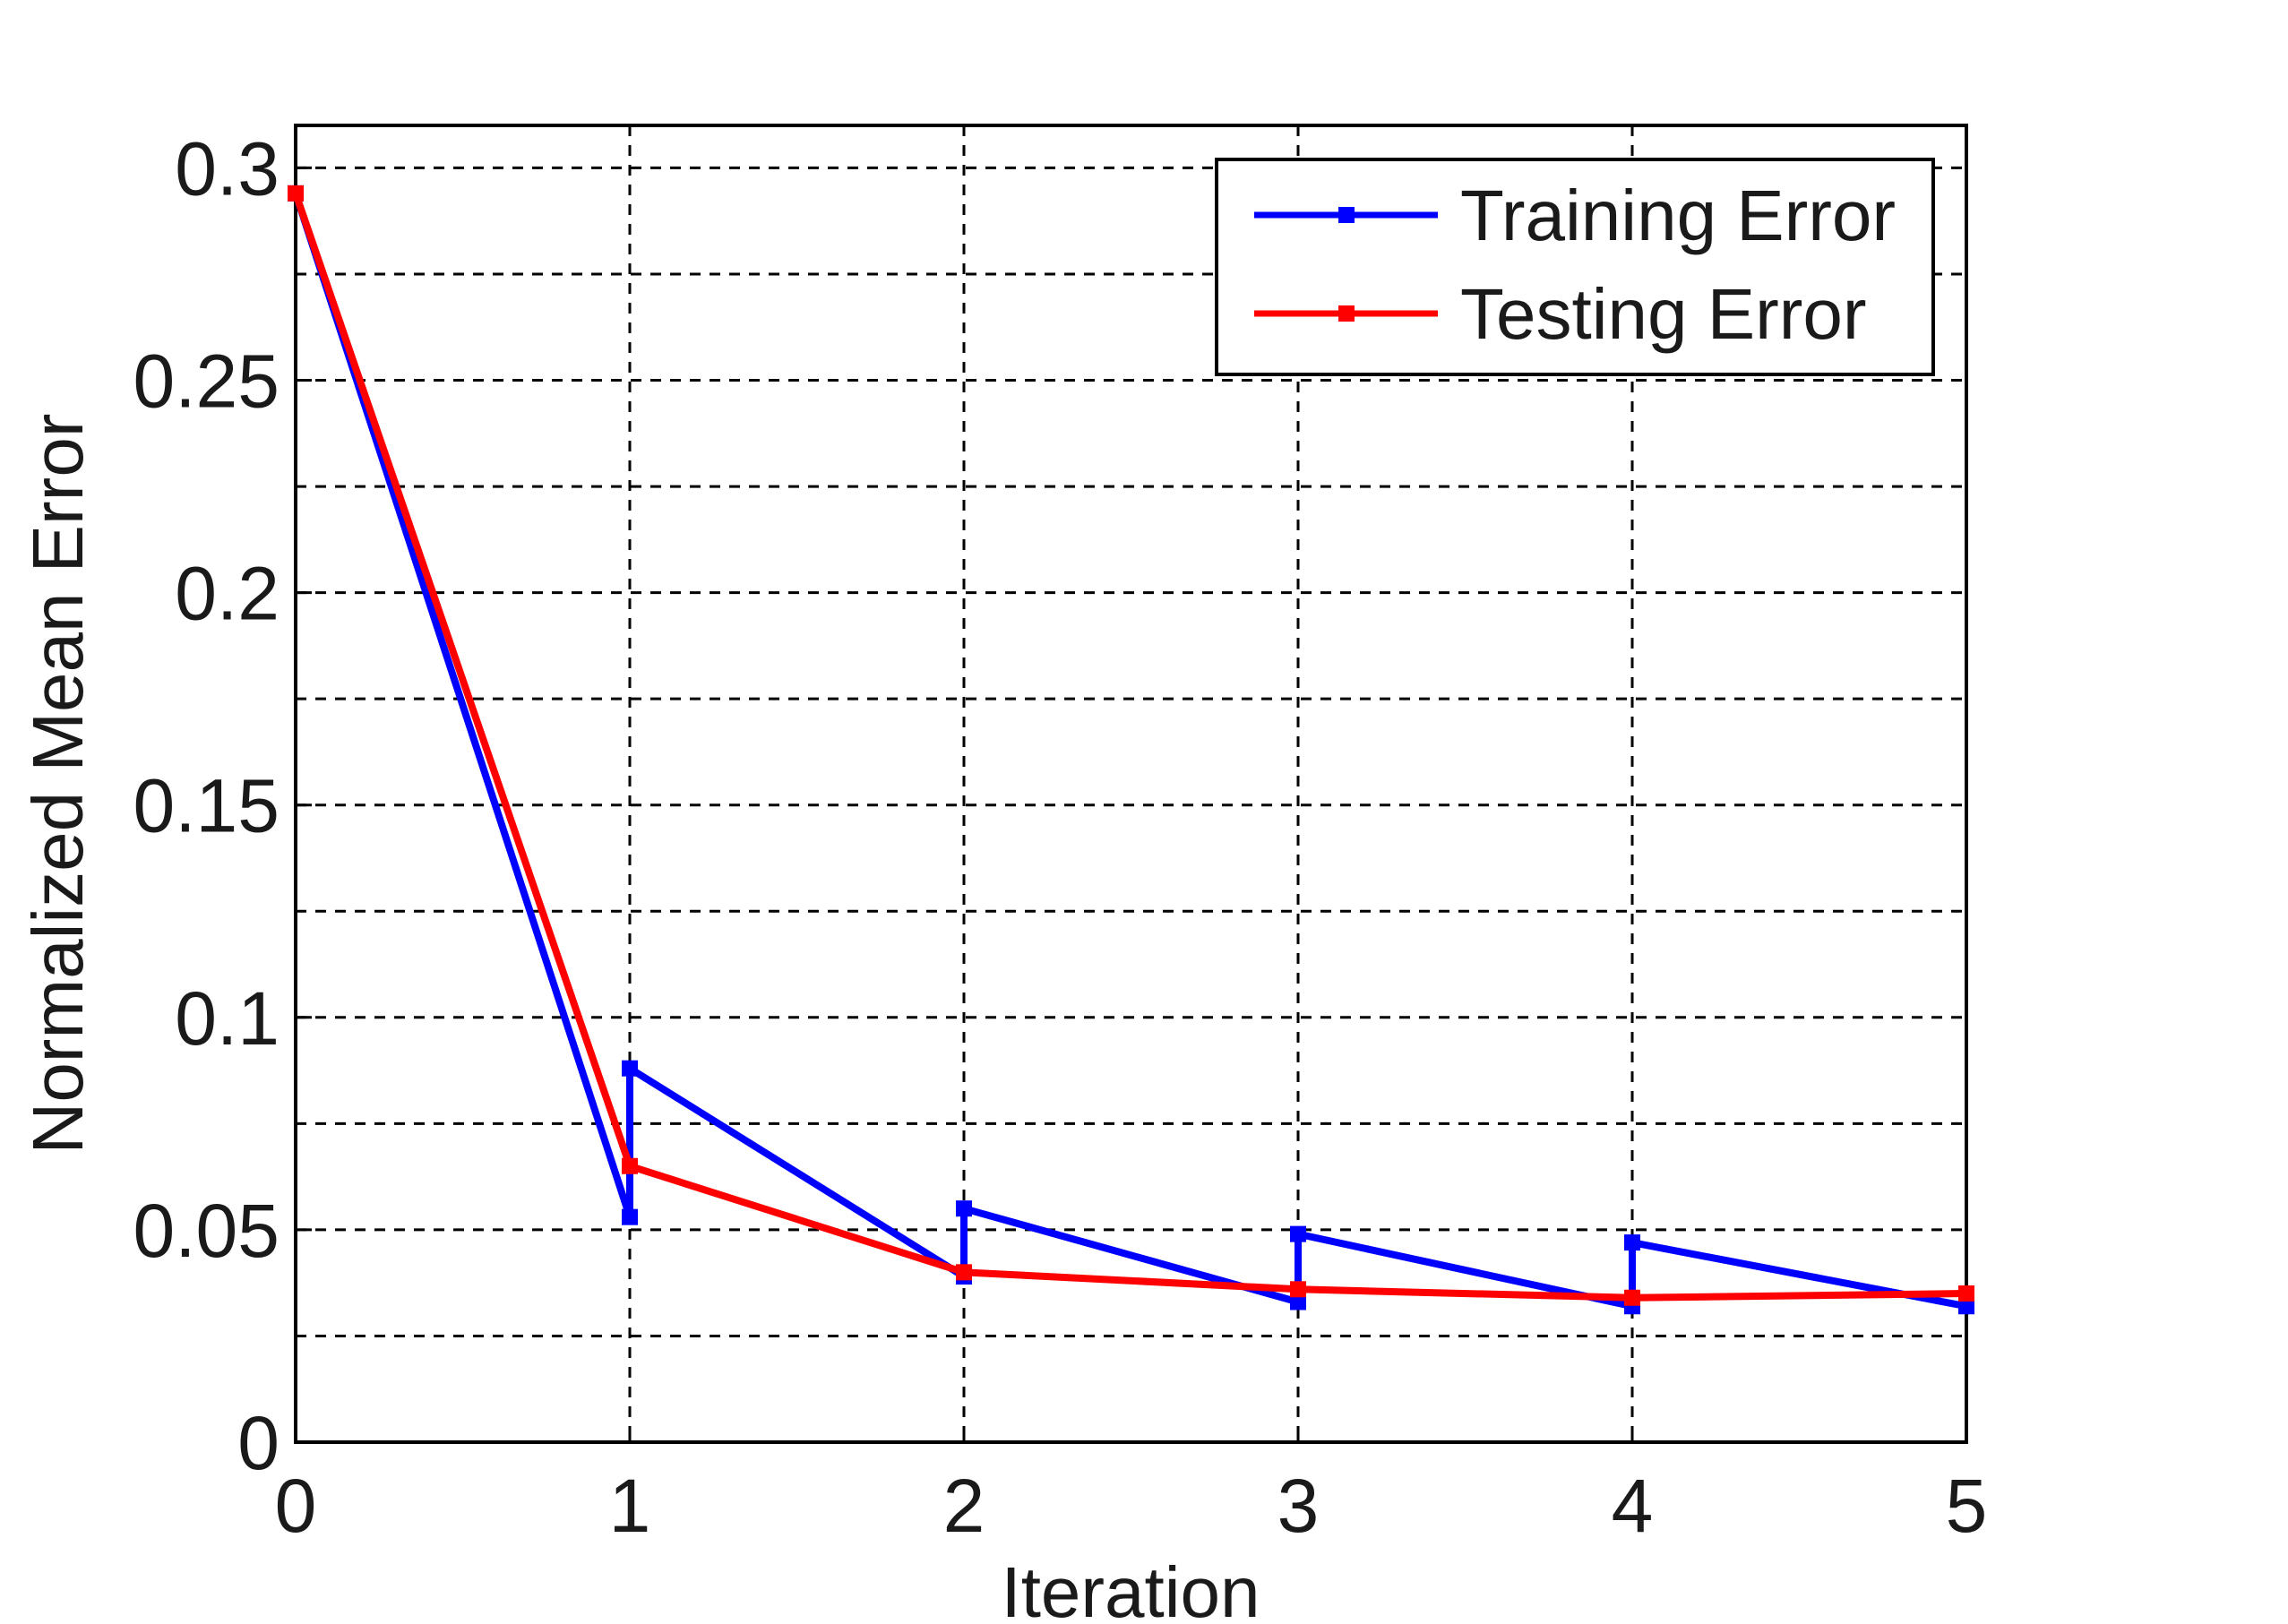  What do you see at coordinates (1132, 1487) in the screenshot?
I see `x-tick-labels: 0 1 2 3 4 5` at bounding box center [1132, 1487].